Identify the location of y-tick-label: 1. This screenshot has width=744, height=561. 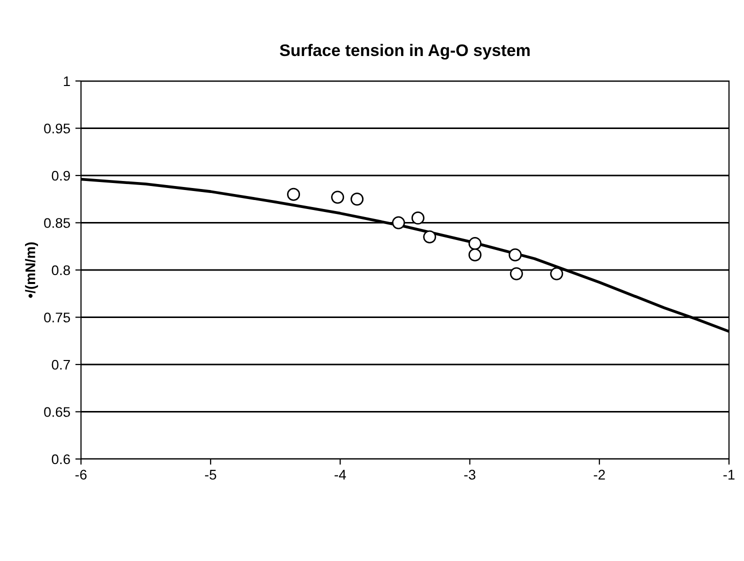
(67, 81).